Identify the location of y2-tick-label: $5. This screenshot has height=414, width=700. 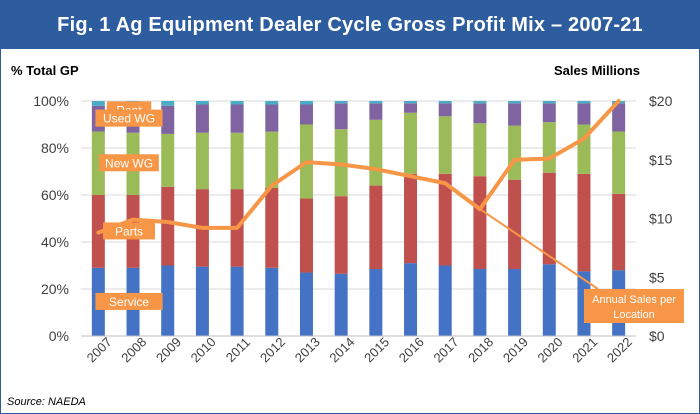
(657, 277).